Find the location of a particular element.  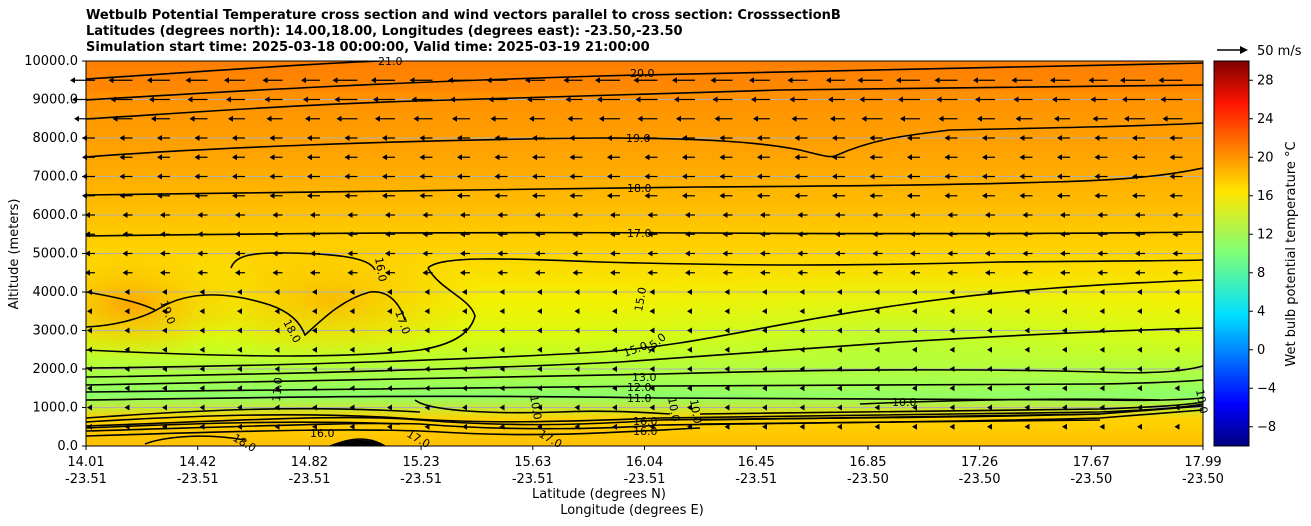

contour-label: 15.0 is located at coordinates (640, 299).